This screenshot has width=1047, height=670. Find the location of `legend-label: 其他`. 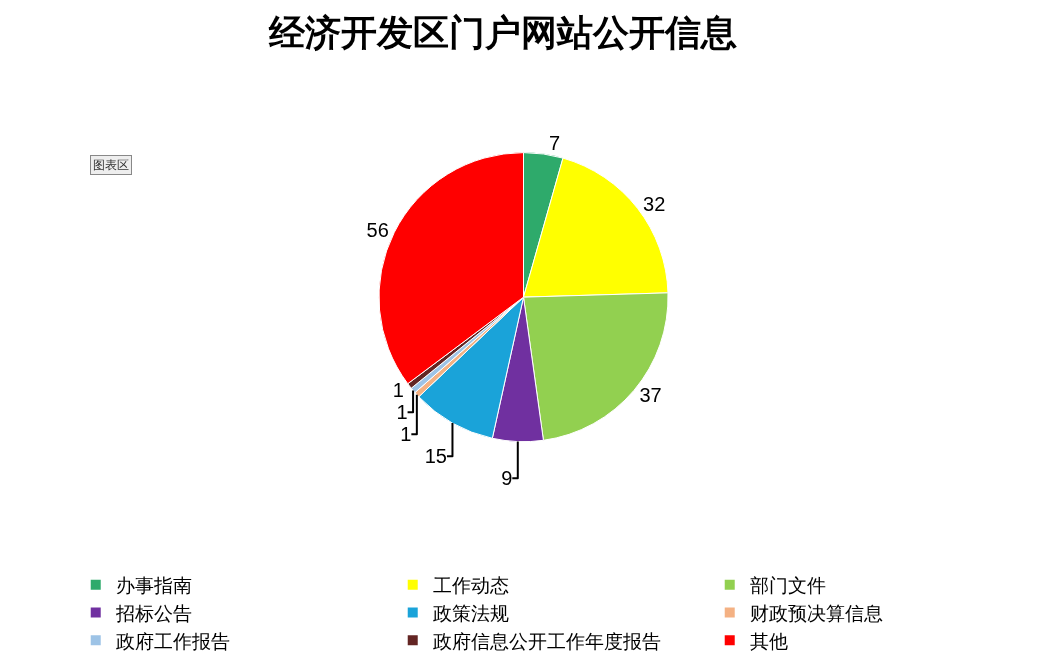

legend-label: 其他 is located at coordinates (768, 640).